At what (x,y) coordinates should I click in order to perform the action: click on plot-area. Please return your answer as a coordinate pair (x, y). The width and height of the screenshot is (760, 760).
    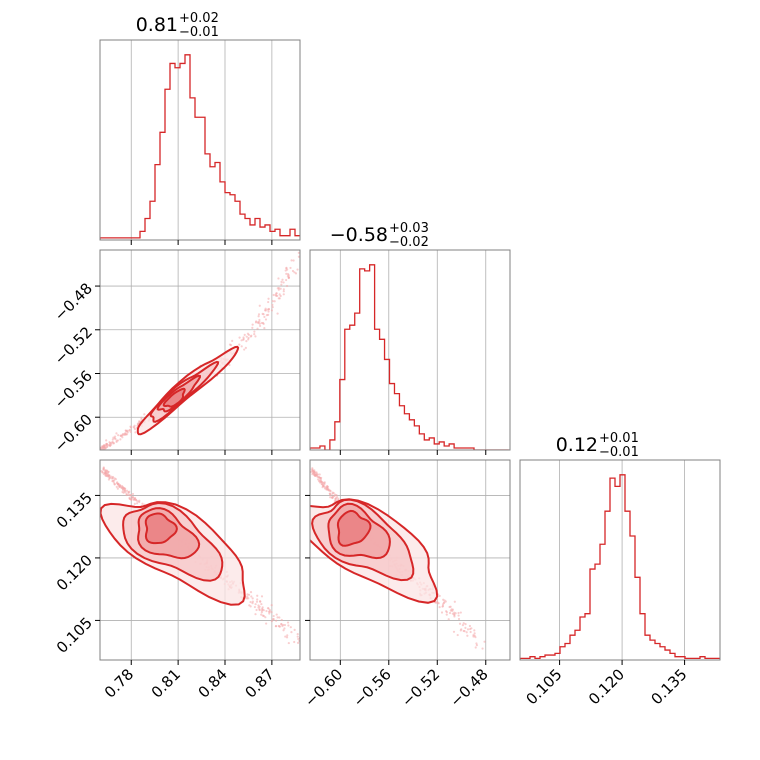
    Looking at the image, I should click on (200, 348).